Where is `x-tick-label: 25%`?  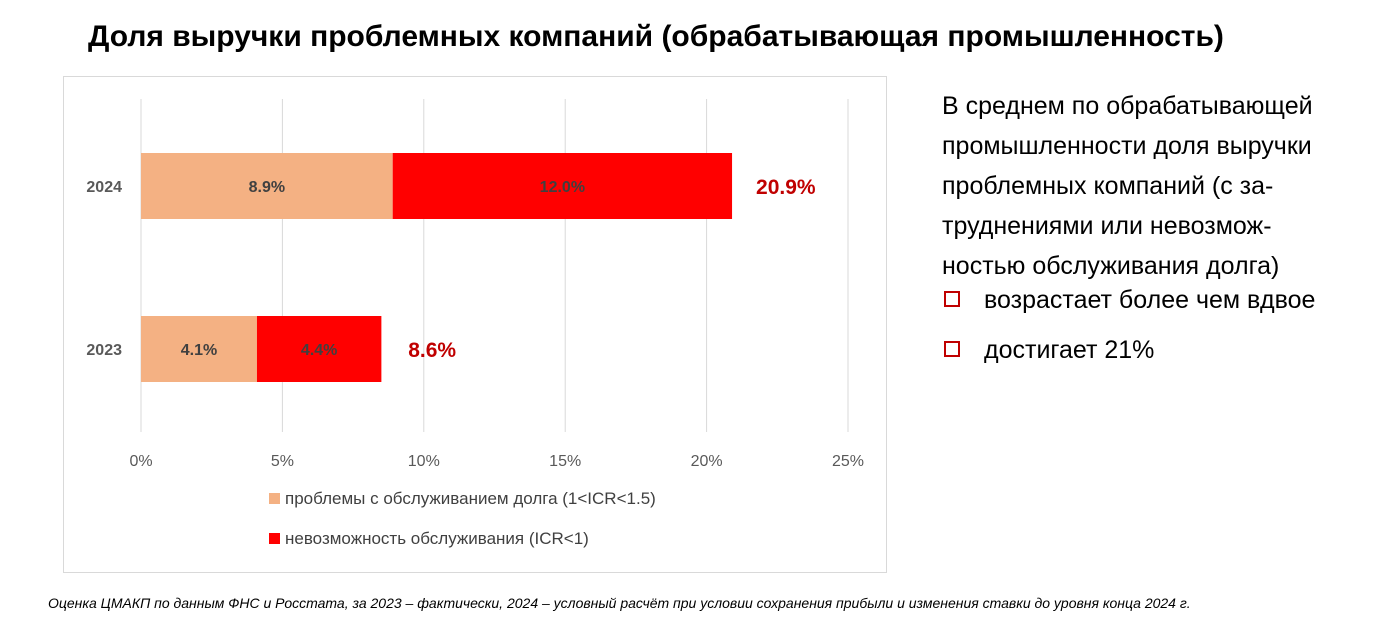 x-tick-label: 25% is located at coordinates (848, 461).